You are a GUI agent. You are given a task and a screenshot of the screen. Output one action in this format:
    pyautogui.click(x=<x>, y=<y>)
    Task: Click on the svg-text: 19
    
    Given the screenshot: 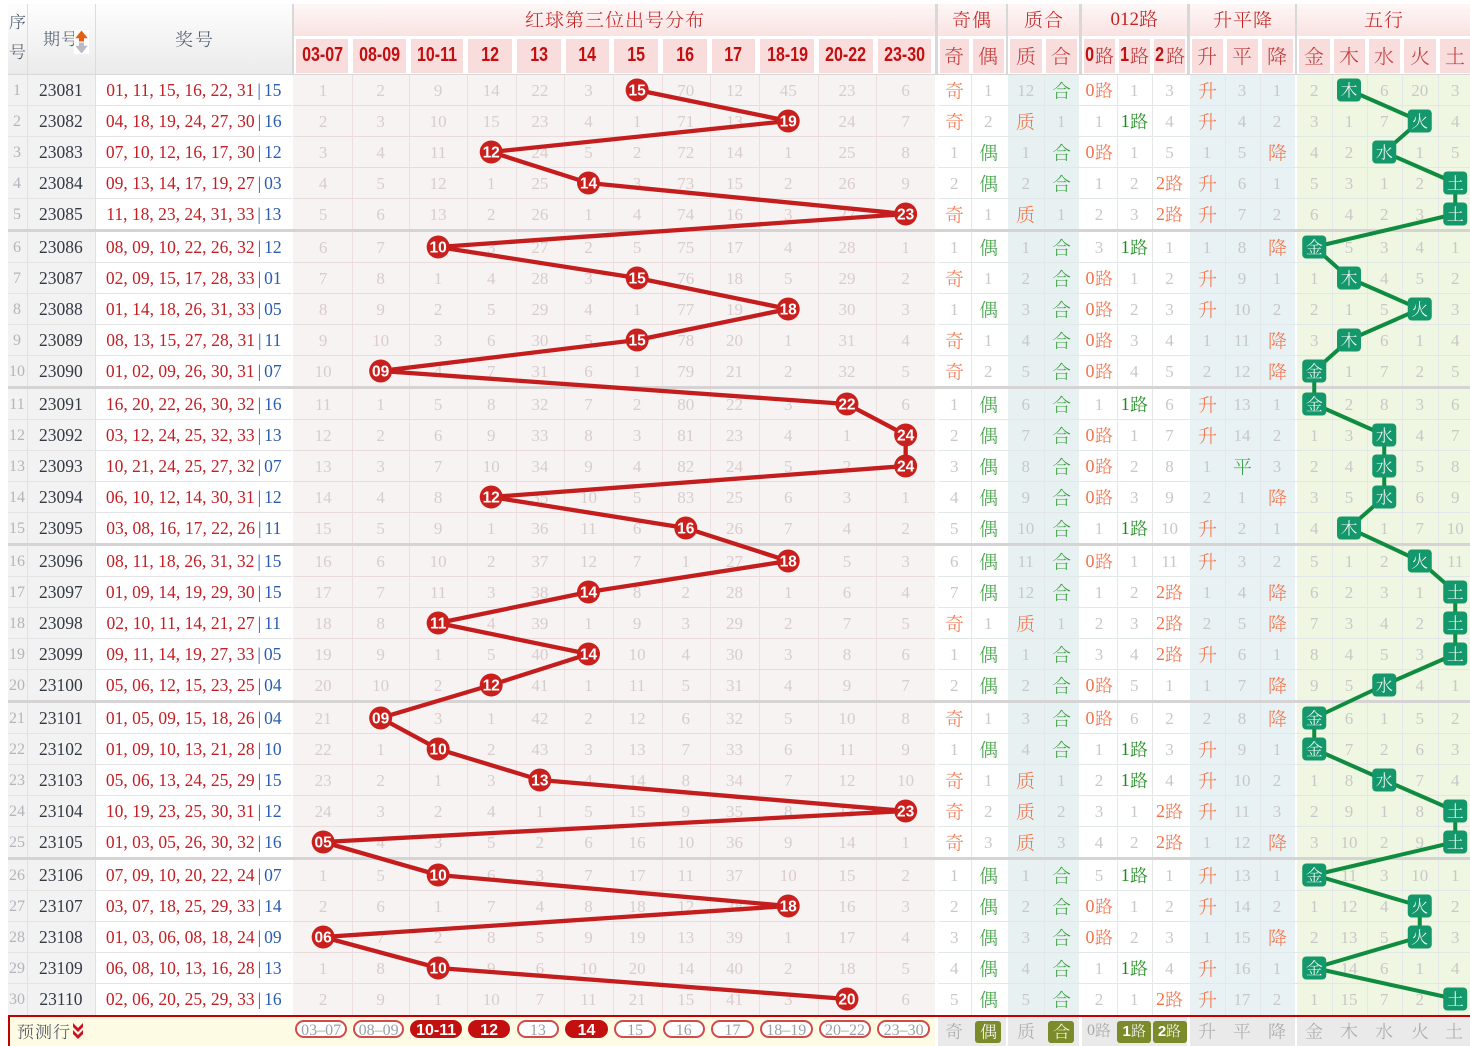 What is the action you would take?
    pyautogui.click(x=789, y=121)
    